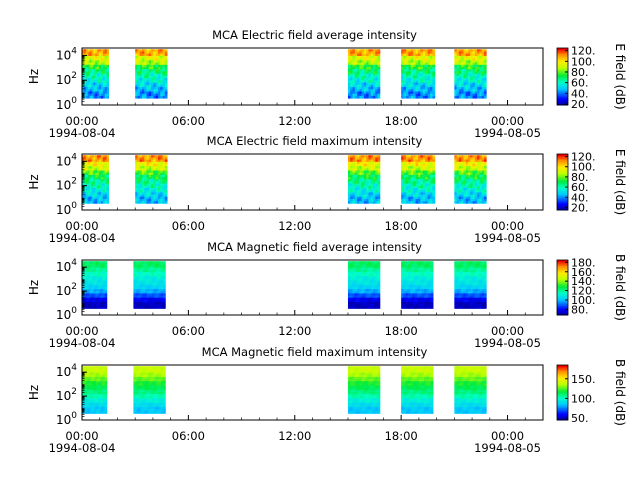 The image size is (640, 480). What do you see at coordinates (82, 343) in the screenshot?
I see `x-tick-date: 1994-08-04` at bounding box center [82, 343].